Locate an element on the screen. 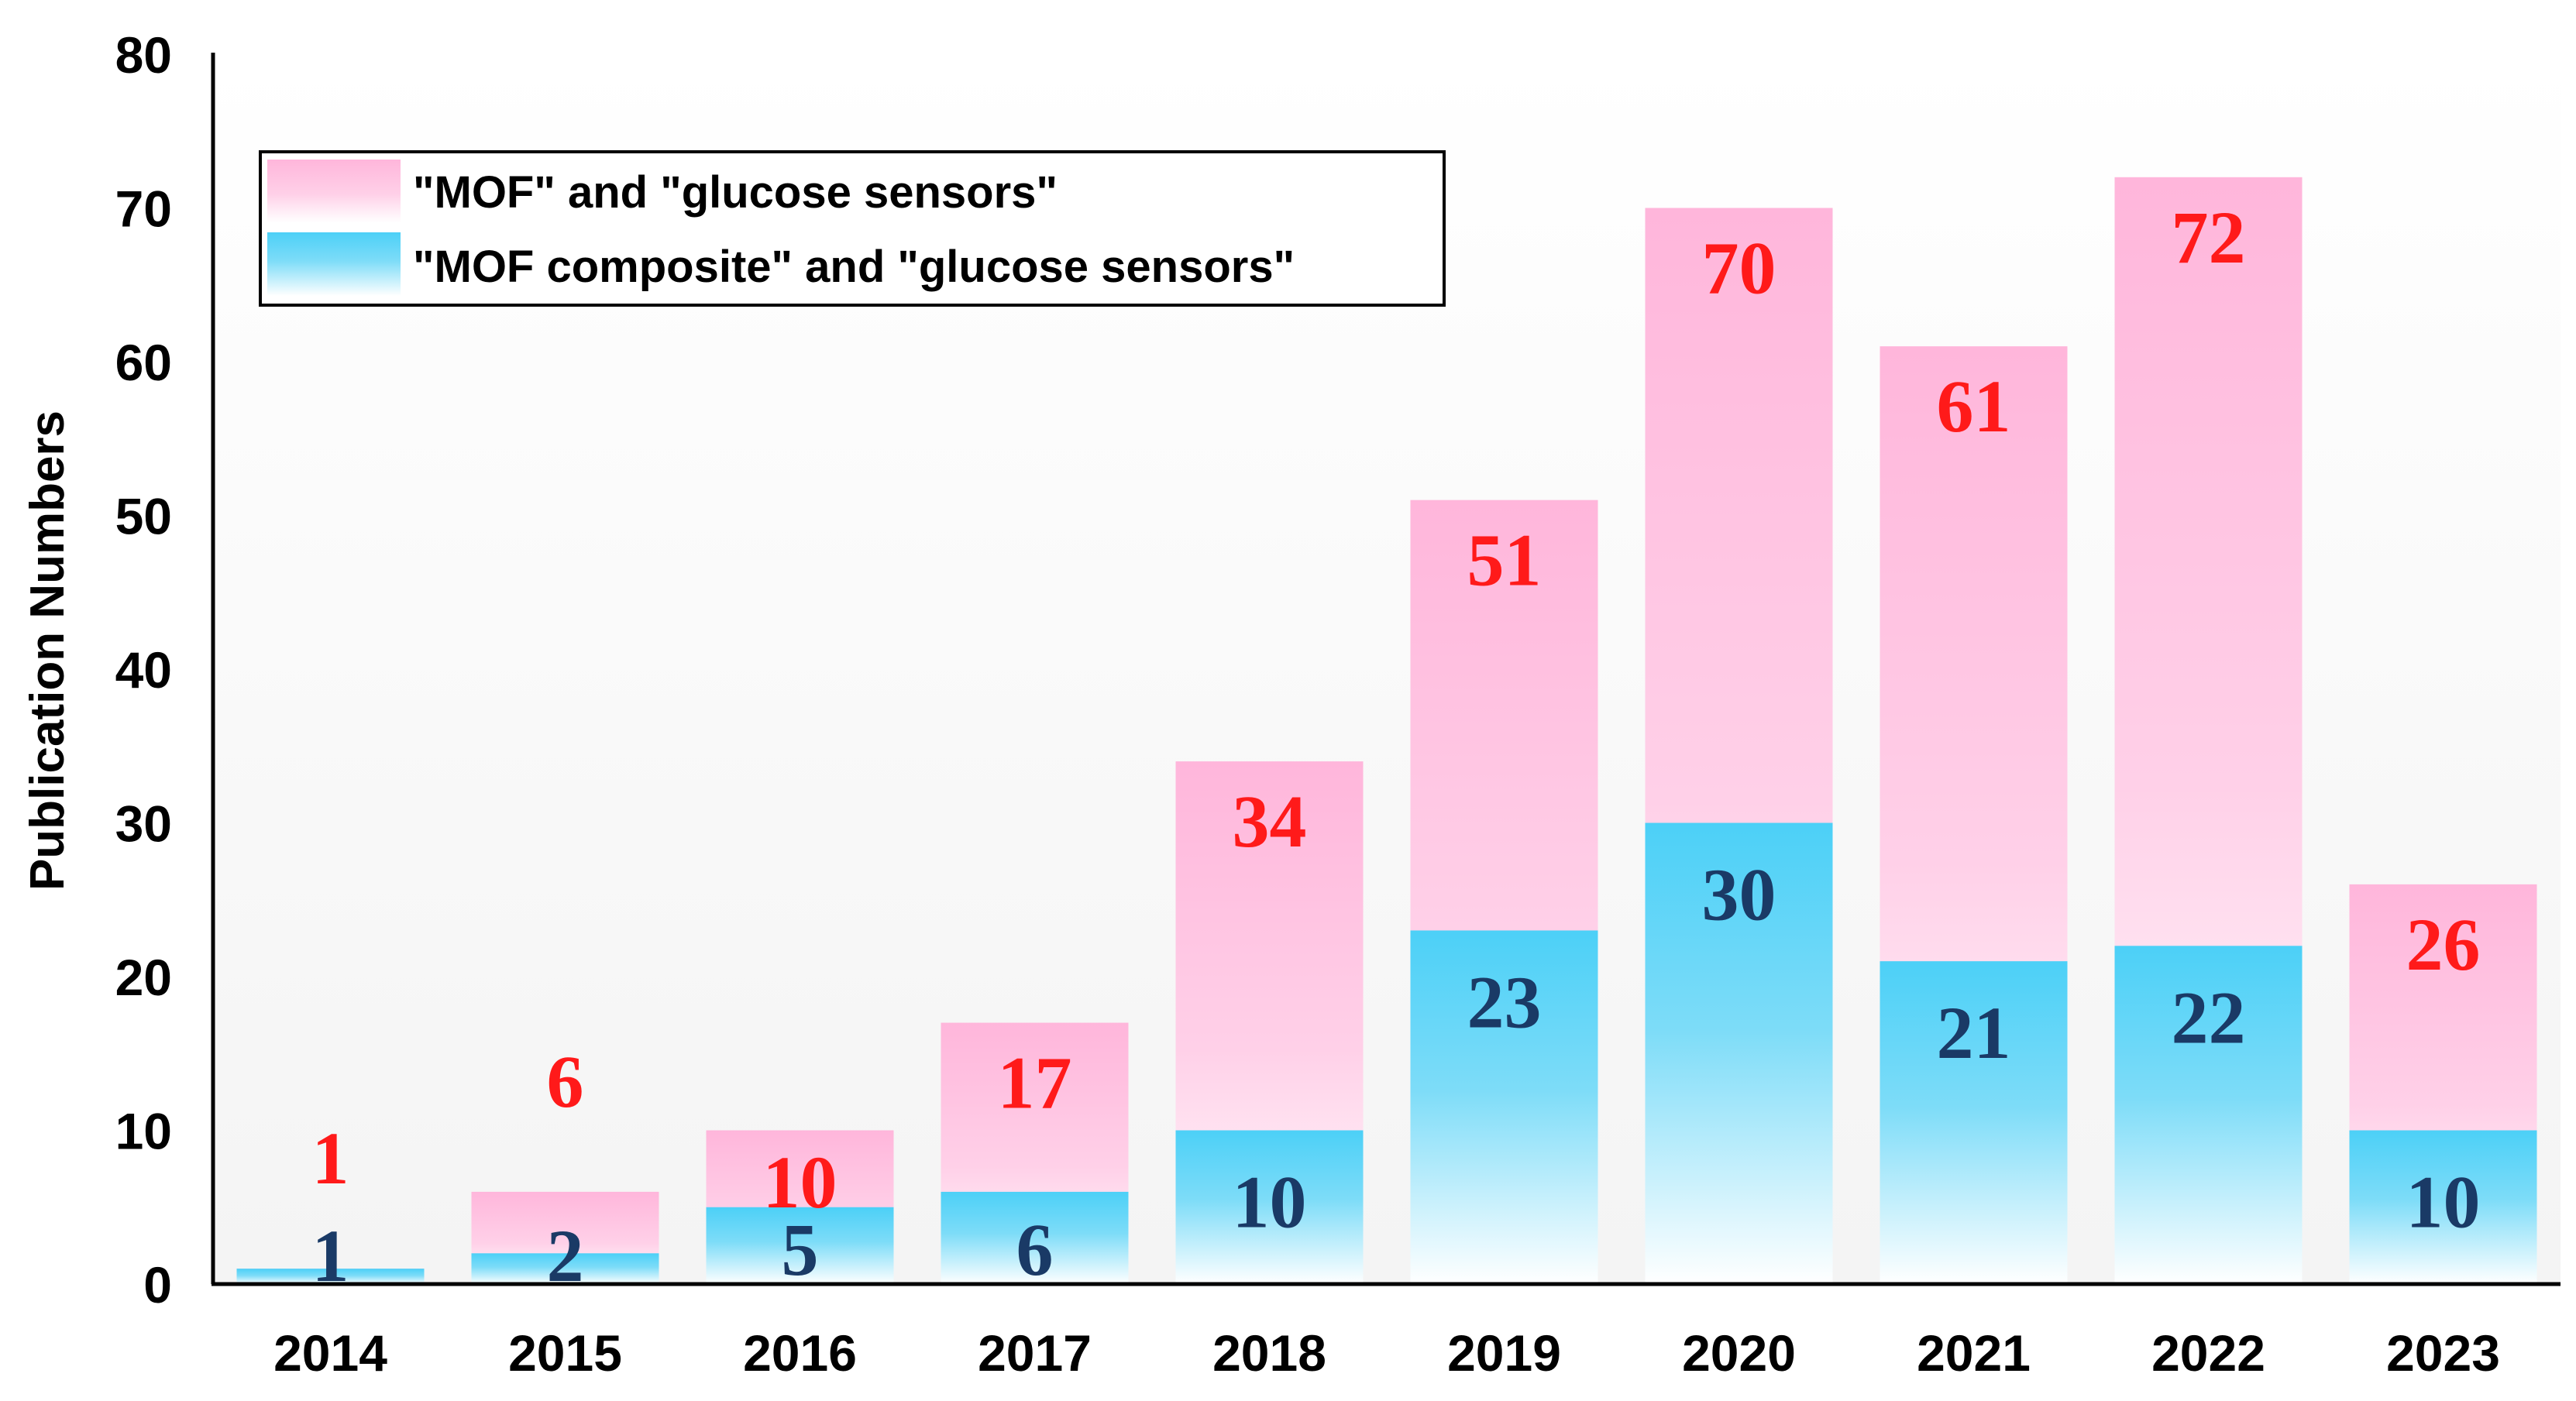 The image size is (2576, 1401). bar-mof-composite-2014 is located at coordinates (330, 1276).